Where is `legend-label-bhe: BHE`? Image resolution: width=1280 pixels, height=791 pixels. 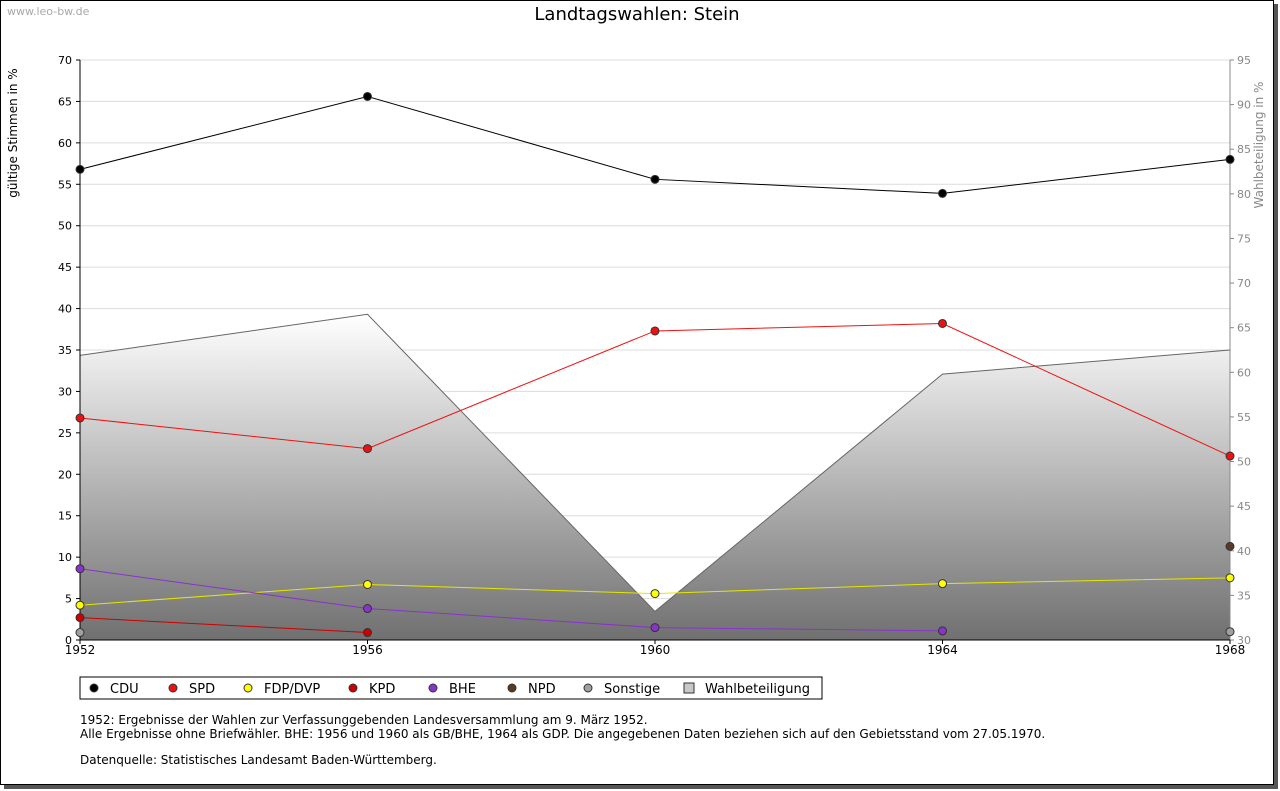 legend-label-bhe: BHE is located at coordinates (462, 689).